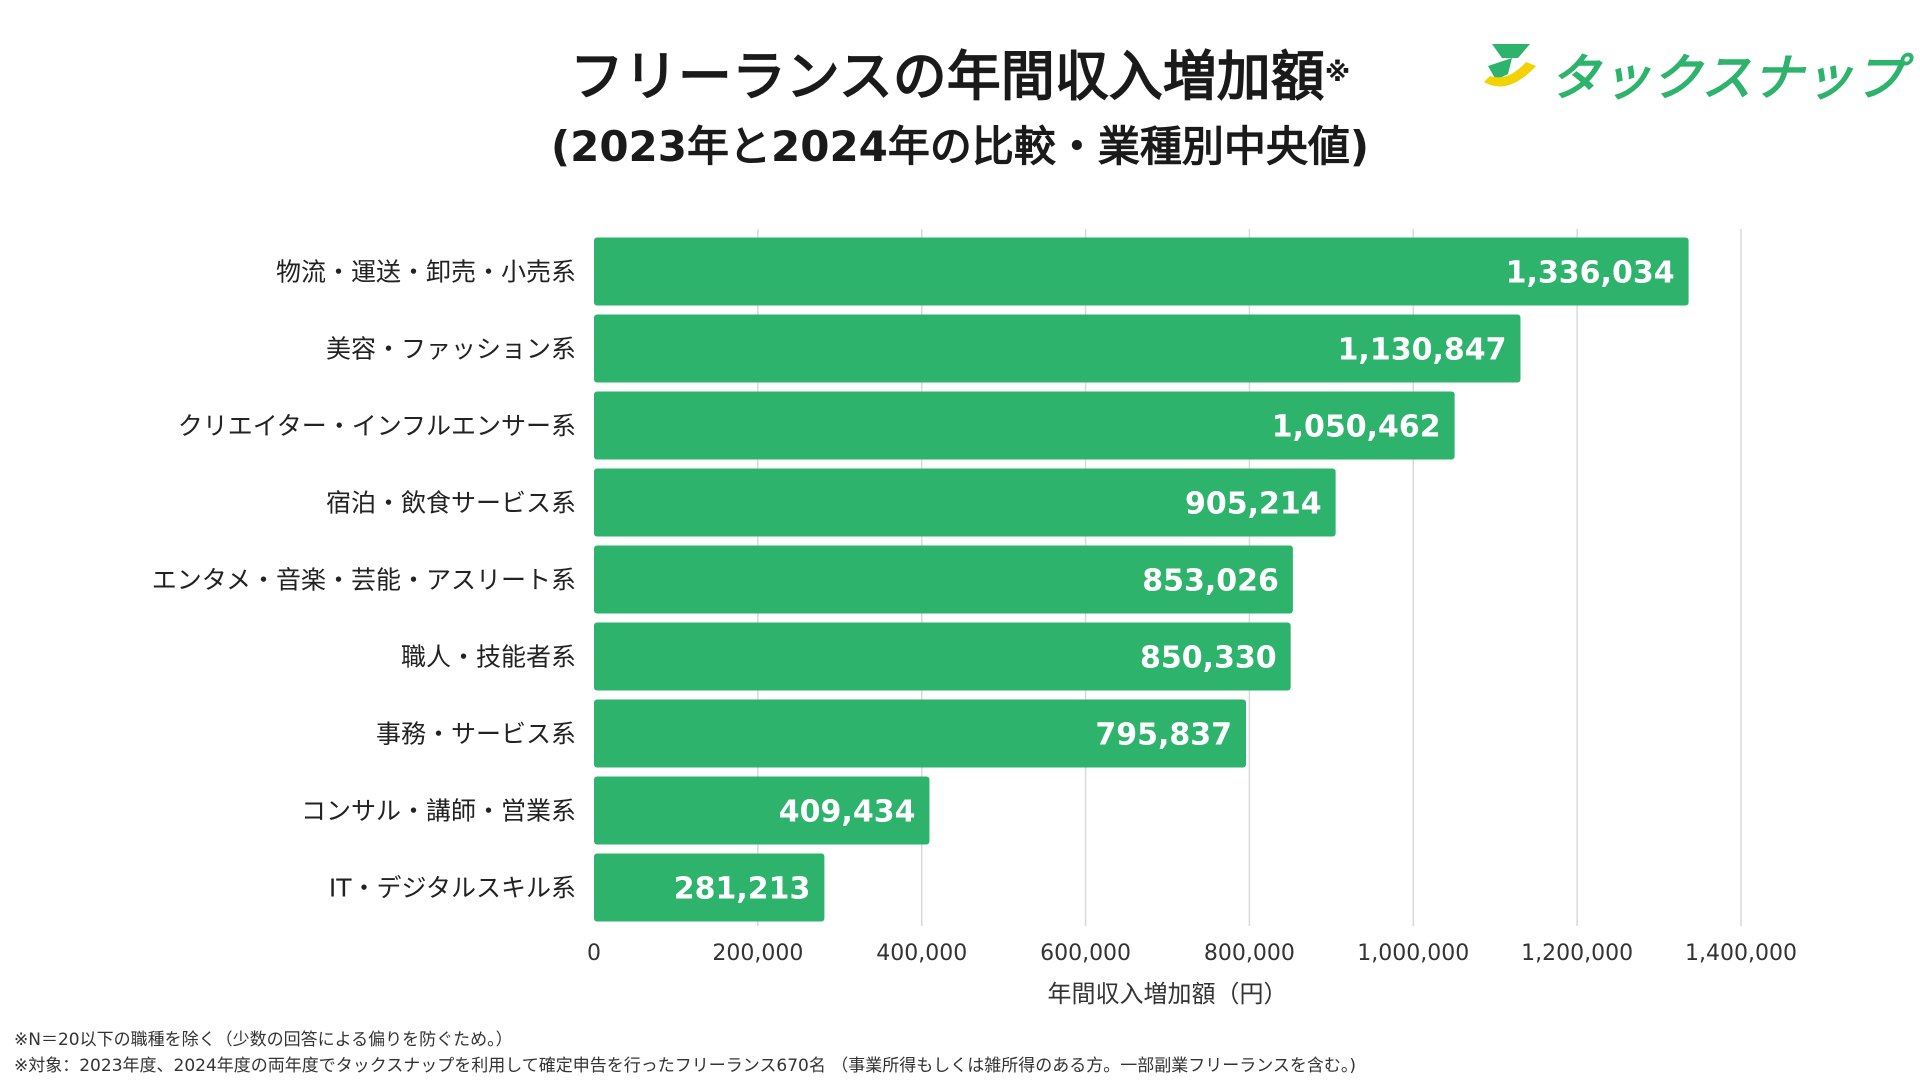 Image resolution: width=1920 pixels, height=1080 pixels. I want to click on category-label: 物流・運送・卸売・小売系, so click(426, 272).